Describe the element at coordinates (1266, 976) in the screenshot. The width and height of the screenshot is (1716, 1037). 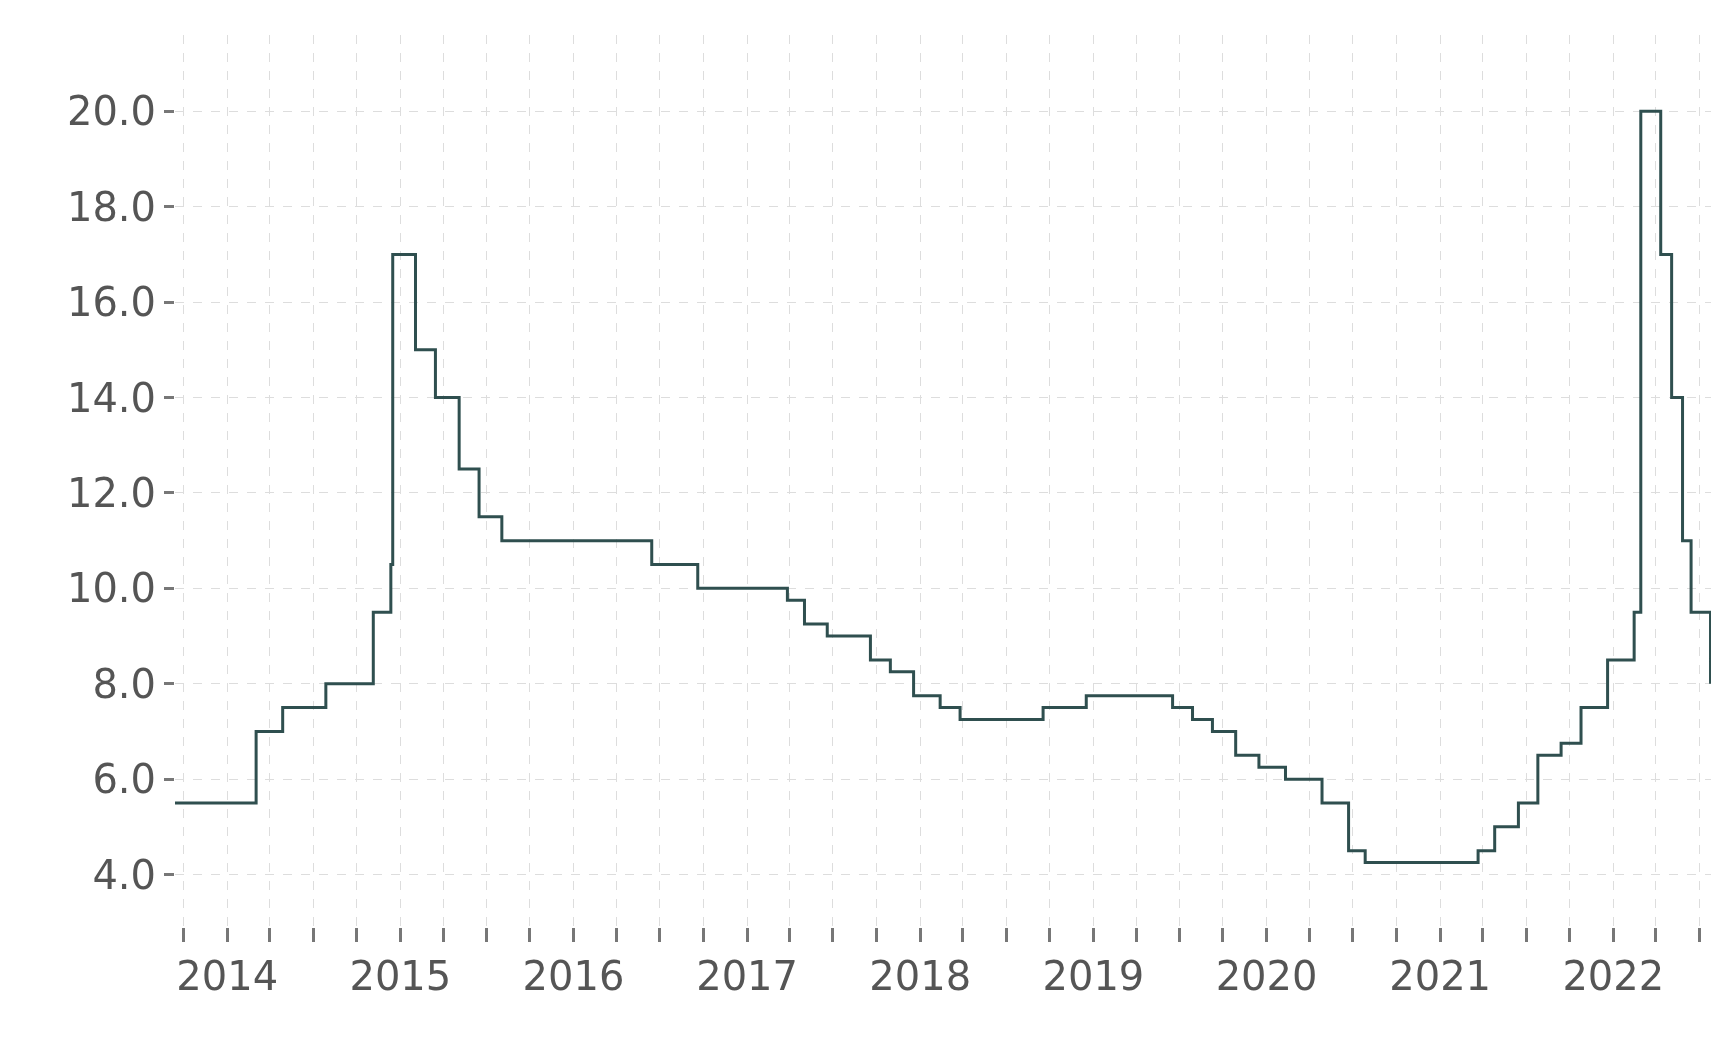
I see `x-tick-label: 2020` at that location.